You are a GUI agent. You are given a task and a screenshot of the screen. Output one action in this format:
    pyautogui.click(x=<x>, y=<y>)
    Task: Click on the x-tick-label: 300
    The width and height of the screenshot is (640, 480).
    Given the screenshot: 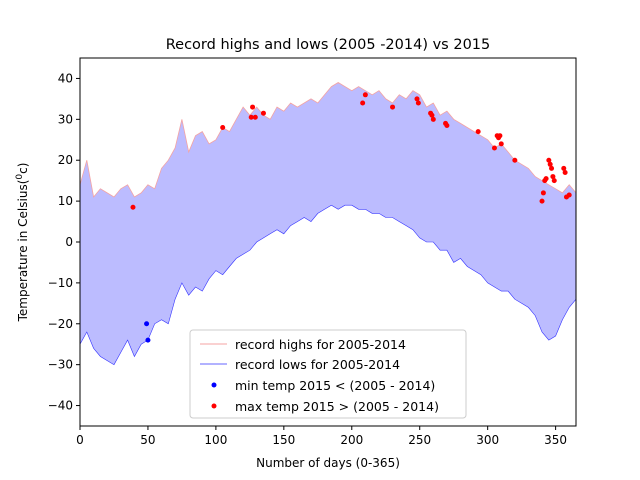 What is the action you would take?
    pyautogui.click(x=487, y=440)
    